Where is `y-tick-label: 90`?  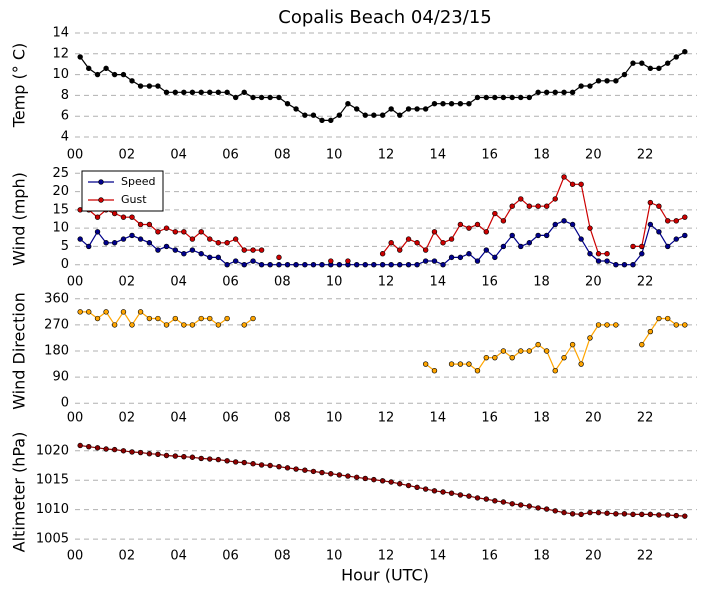
y-tick-label: 90 is located at coordinates (60, 377).